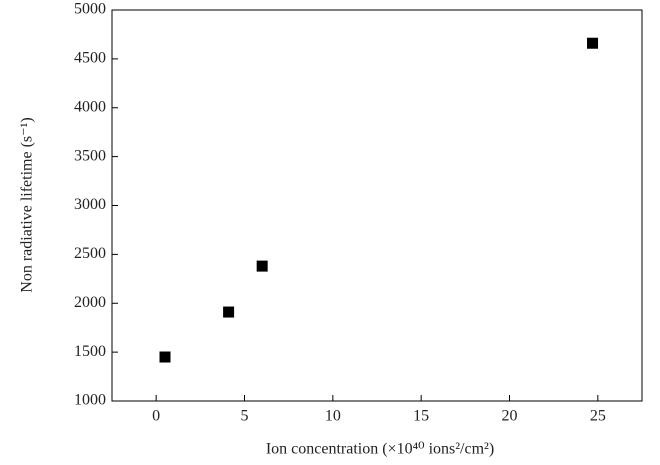 This screenshot has height=465, width=660. I want to click on y-tick-label: 2000, so click(90, 302).